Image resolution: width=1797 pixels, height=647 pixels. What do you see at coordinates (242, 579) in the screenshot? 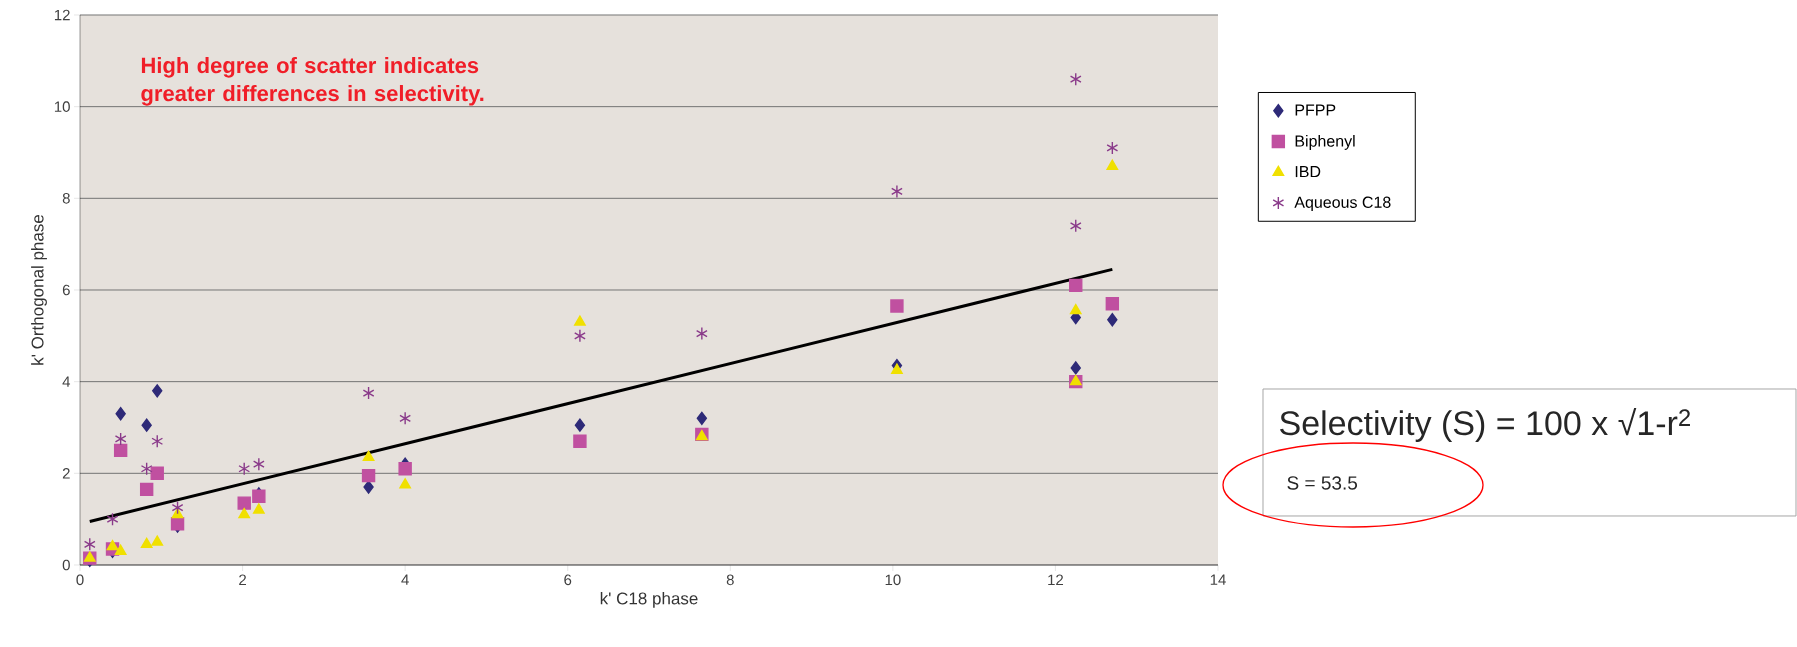
I see `x-tick-label: 2` at bounding box center [242, 579].